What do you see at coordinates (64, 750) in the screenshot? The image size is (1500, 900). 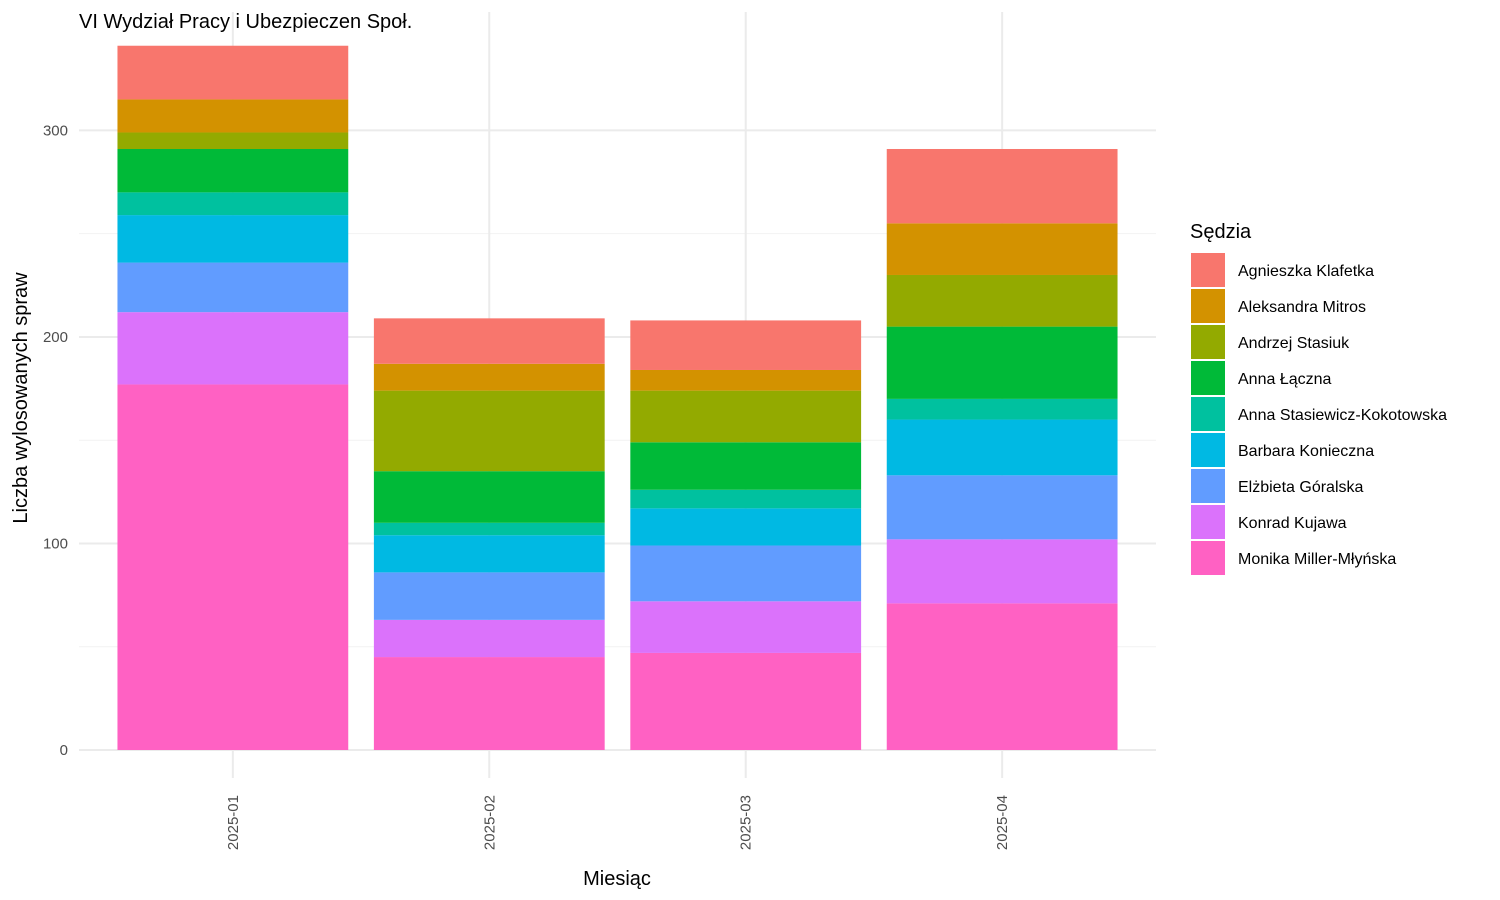 I see `y-tick-label: 0` at bounding box center [64, 750].